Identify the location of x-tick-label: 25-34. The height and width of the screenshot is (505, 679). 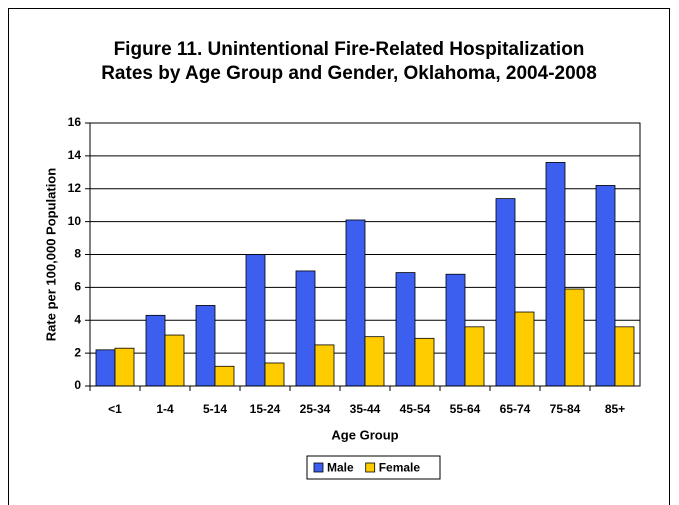
(315, 409).